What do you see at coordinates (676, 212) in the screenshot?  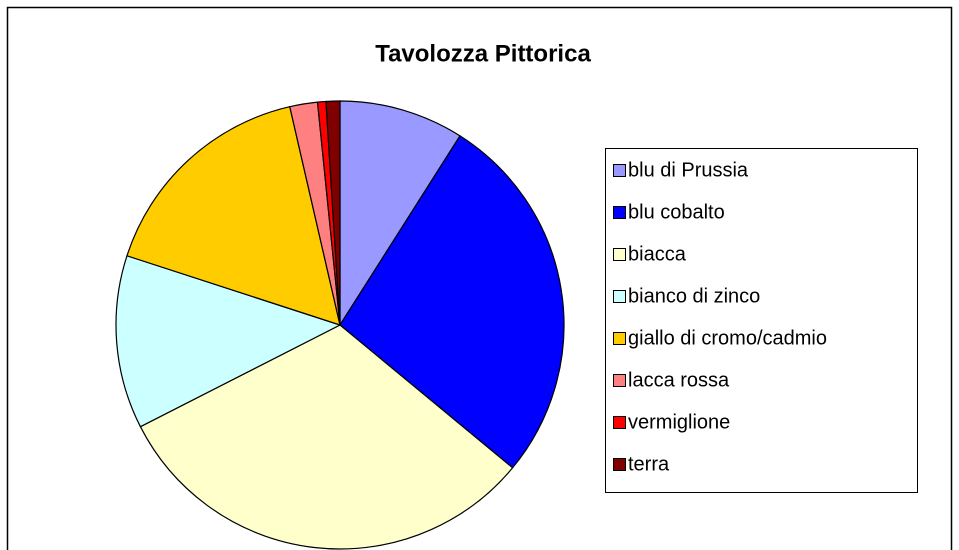 I see `legend-label: blu cobalto` at bounding box center [676, 212].